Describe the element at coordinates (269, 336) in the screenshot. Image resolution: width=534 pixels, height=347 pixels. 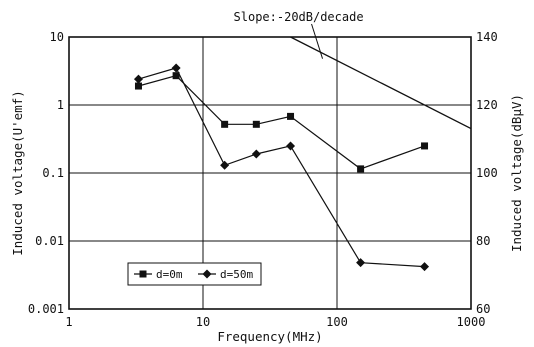
I see `x-axis-label: Frequency(MHz)` at that location.